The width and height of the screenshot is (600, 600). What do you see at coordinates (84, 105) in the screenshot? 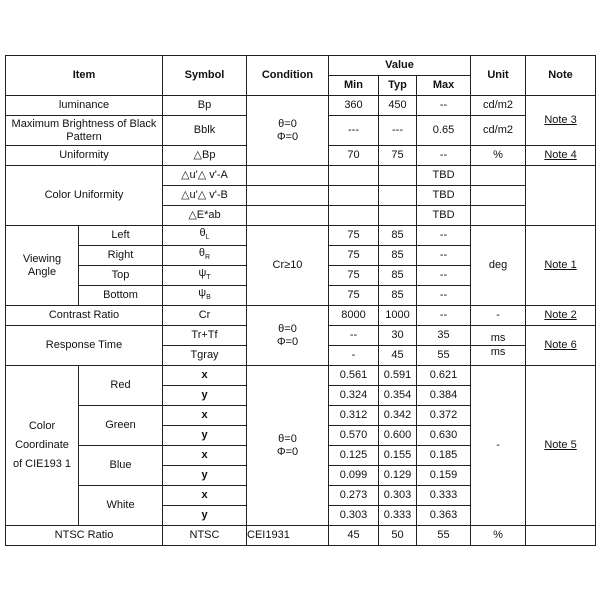
I see `item: luminance` at bounding box center [84, 105].